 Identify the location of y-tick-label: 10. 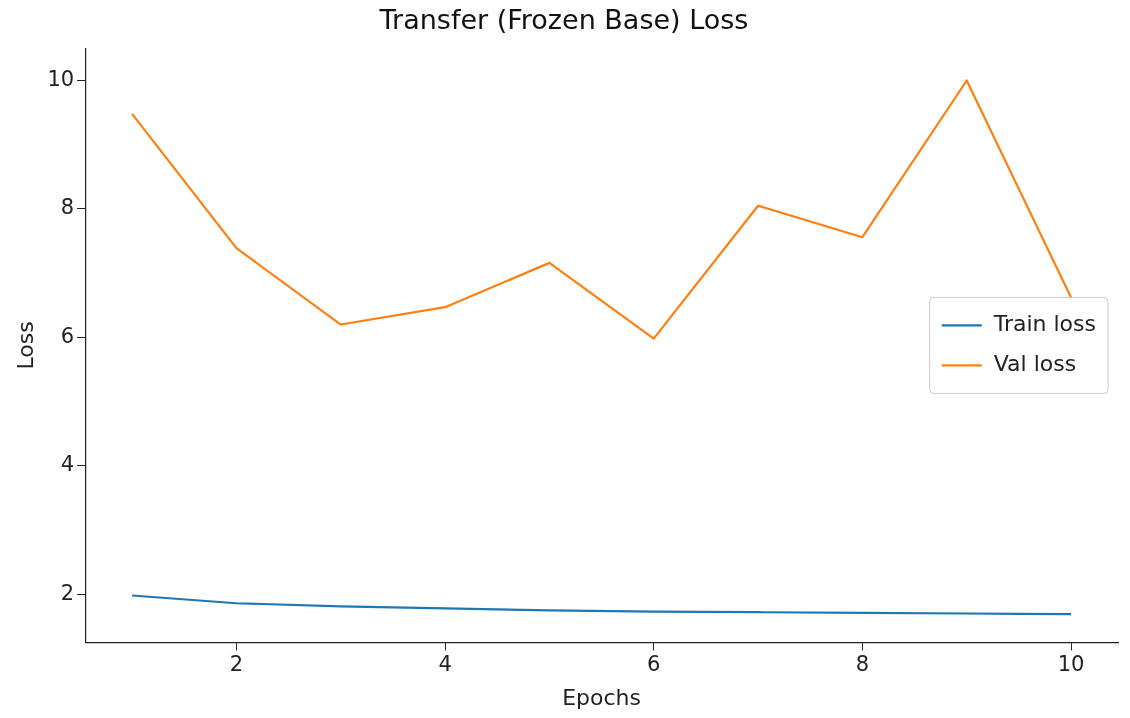
(61, 78).